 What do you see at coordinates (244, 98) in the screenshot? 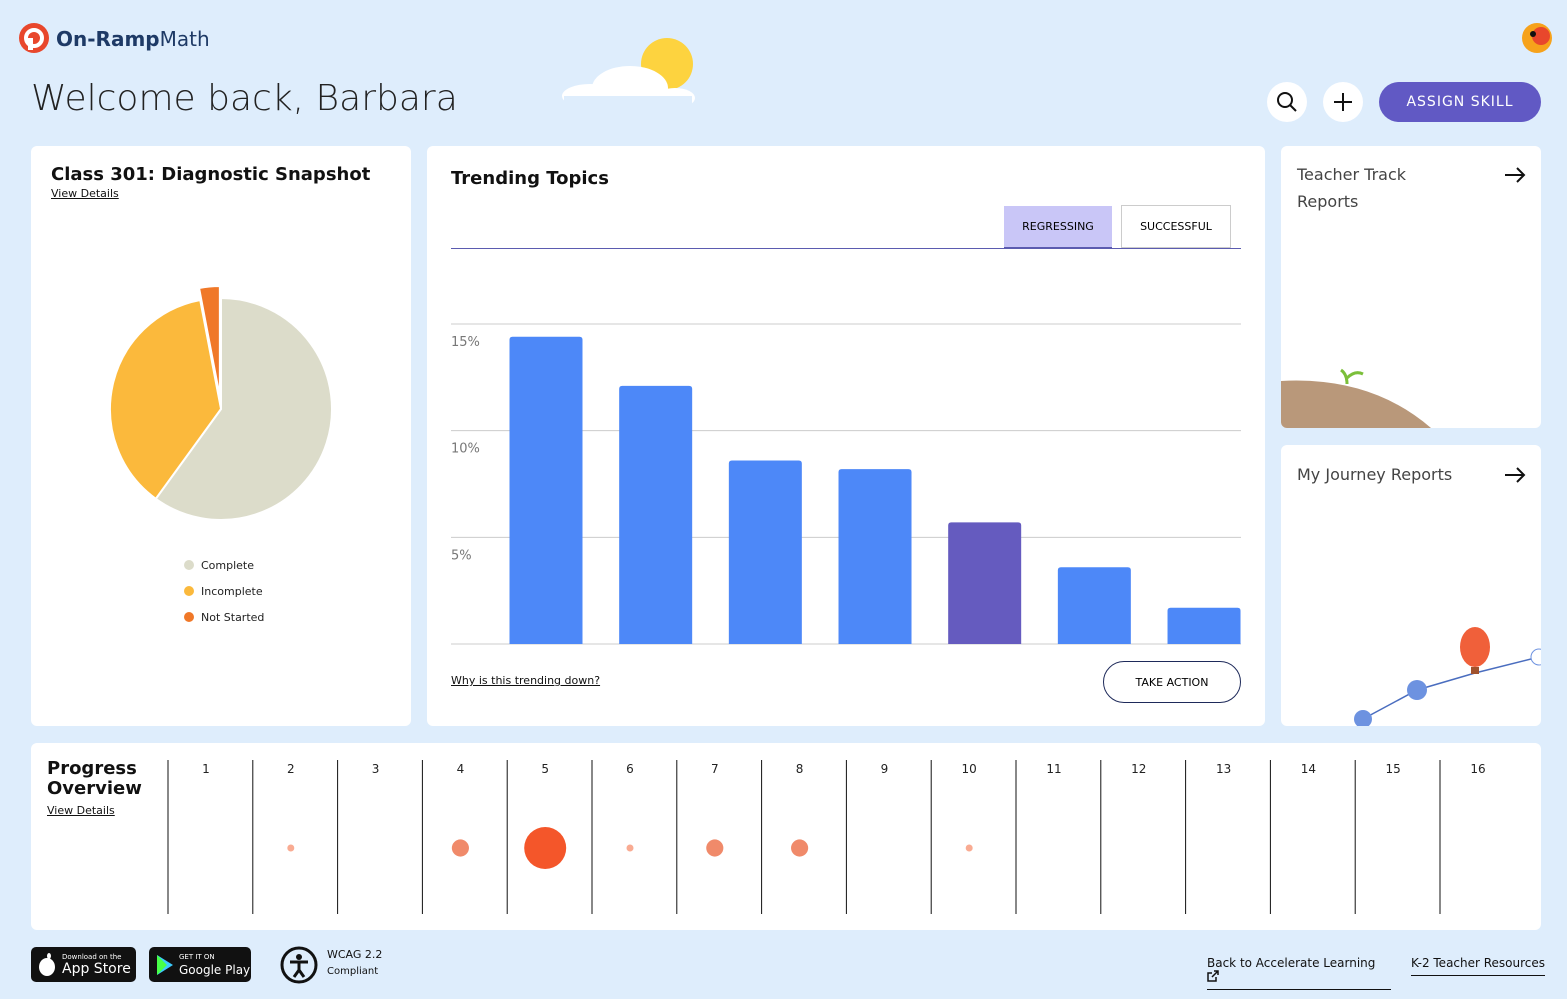
I see `welcome: Welcome back, Barbara` at bounding box center [244, 98].